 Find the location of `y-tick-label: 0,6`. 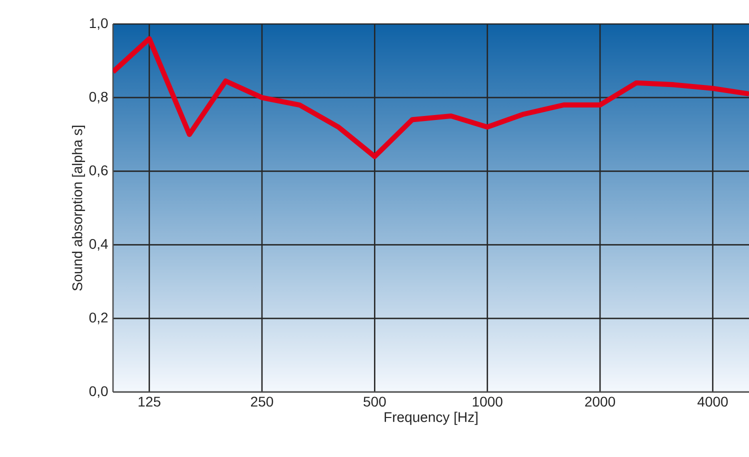

y-tick-label: 0,6 is located at coordinates (98, 171).